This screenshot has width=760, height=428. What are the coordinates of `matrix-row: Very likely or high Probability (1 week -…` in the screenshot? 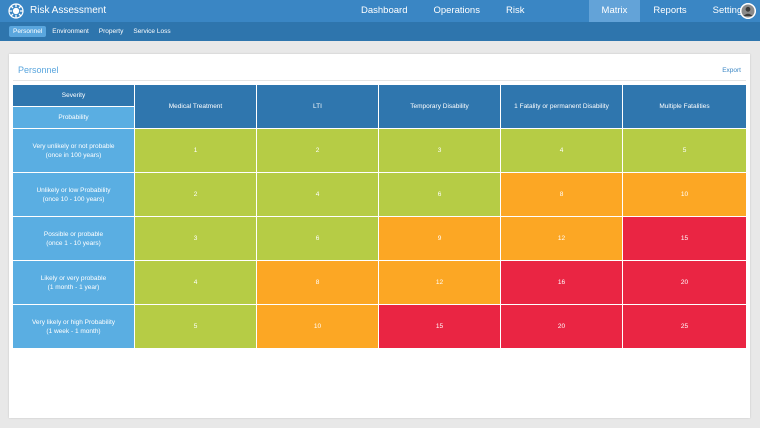 It's located at (379, 326).